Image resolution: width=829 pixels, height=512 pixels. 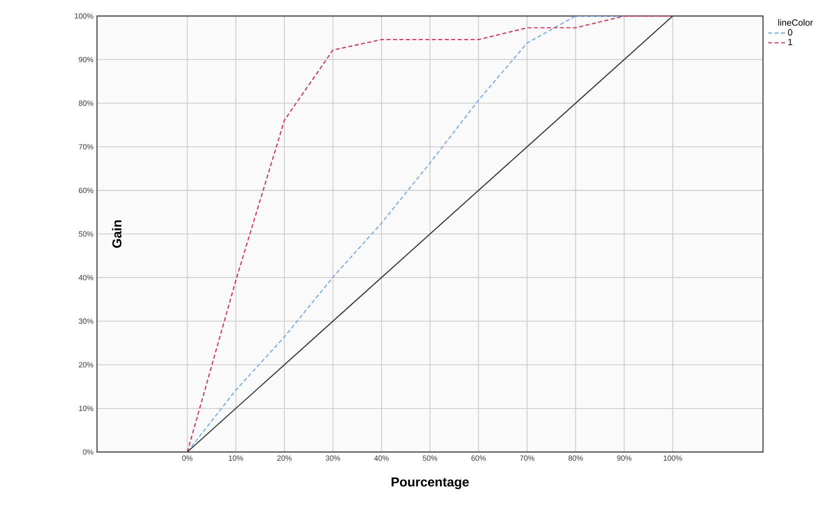 I want to click on x-axis-title: Pourcentage, so click(x=430, y=484).